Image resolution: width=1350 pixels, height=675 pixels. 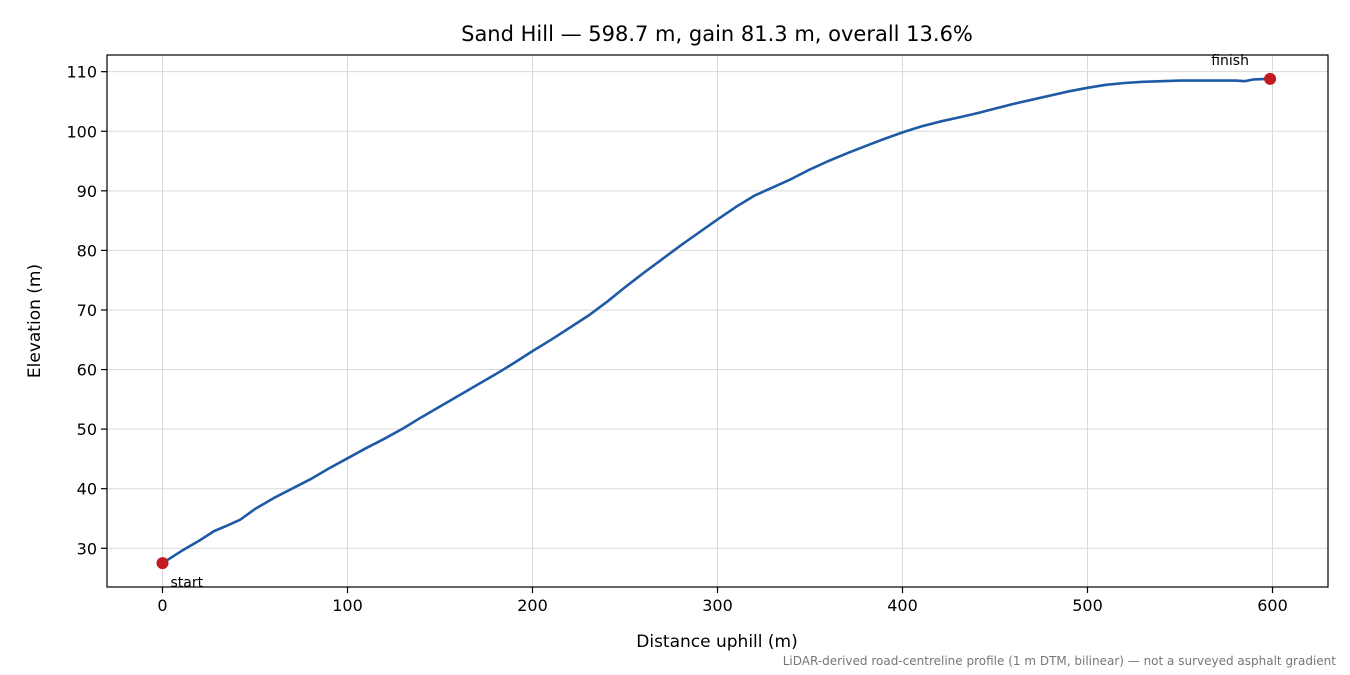 What do you see at coordinates (187, 583) in the screenshot?
I see `start-label: start` at bounding box center [187, 583].